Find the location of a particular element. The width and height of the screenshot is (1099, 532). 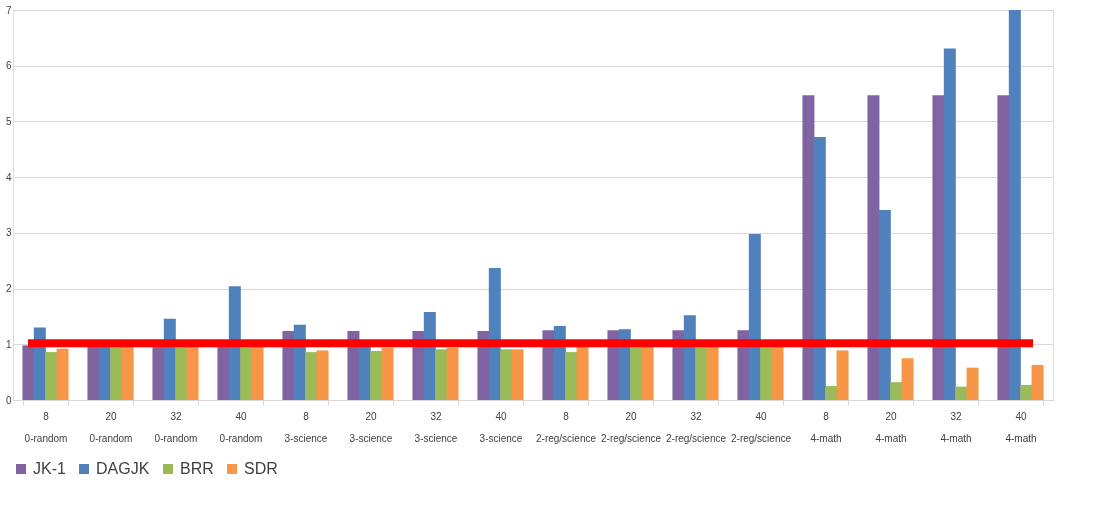

legend-label: BRR is located at coordinates (197, 468).